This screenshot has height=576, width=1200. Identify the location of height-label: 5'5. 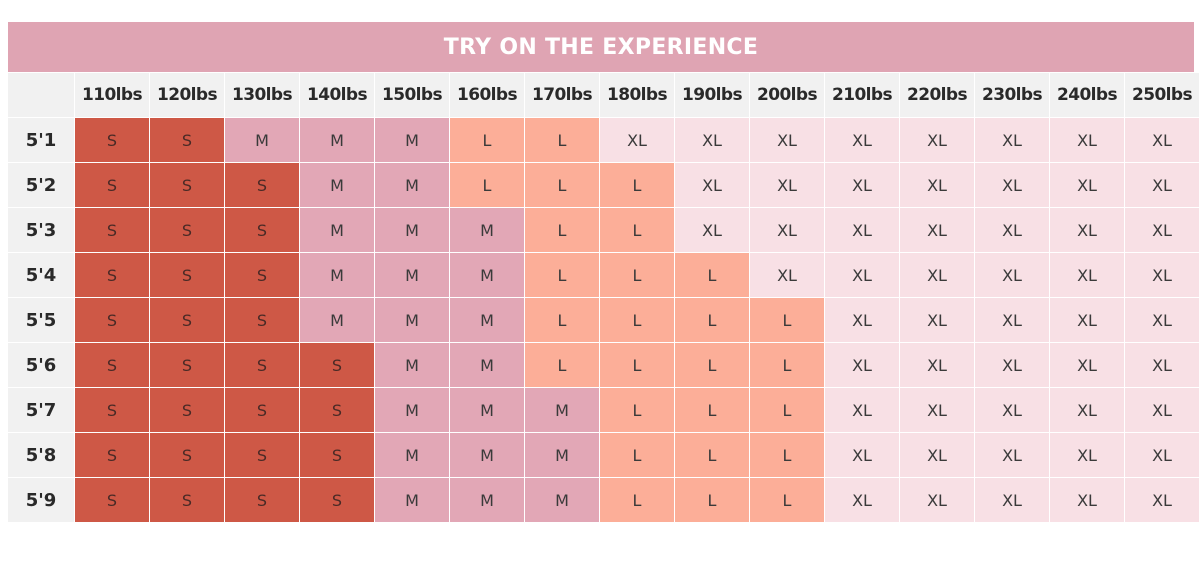
(41, 320).